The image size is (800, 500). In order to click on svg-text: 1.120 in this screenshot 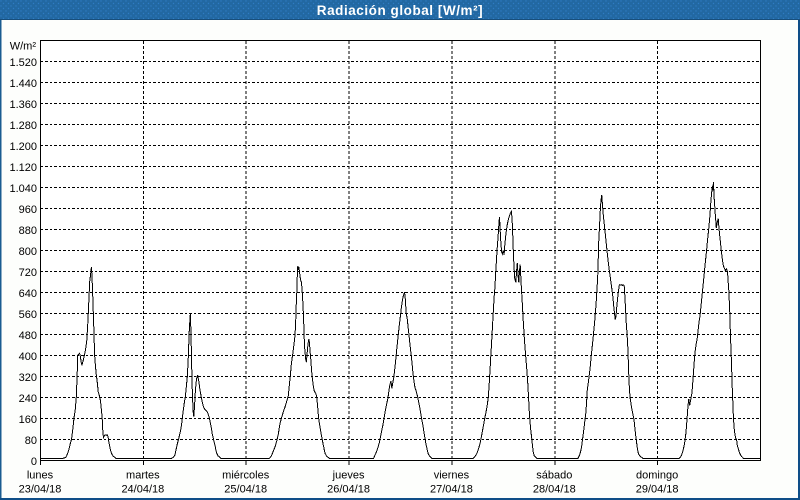, I will do `click(23, 168)`.